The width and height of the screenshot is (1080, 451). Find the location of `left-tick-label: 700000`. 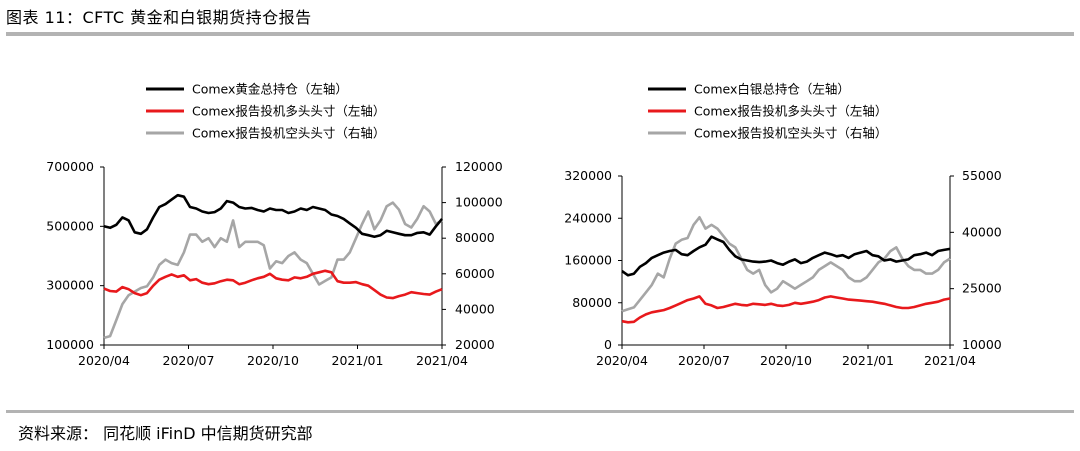

left-tick-label: 700000 is located at coordinates (70, 166).